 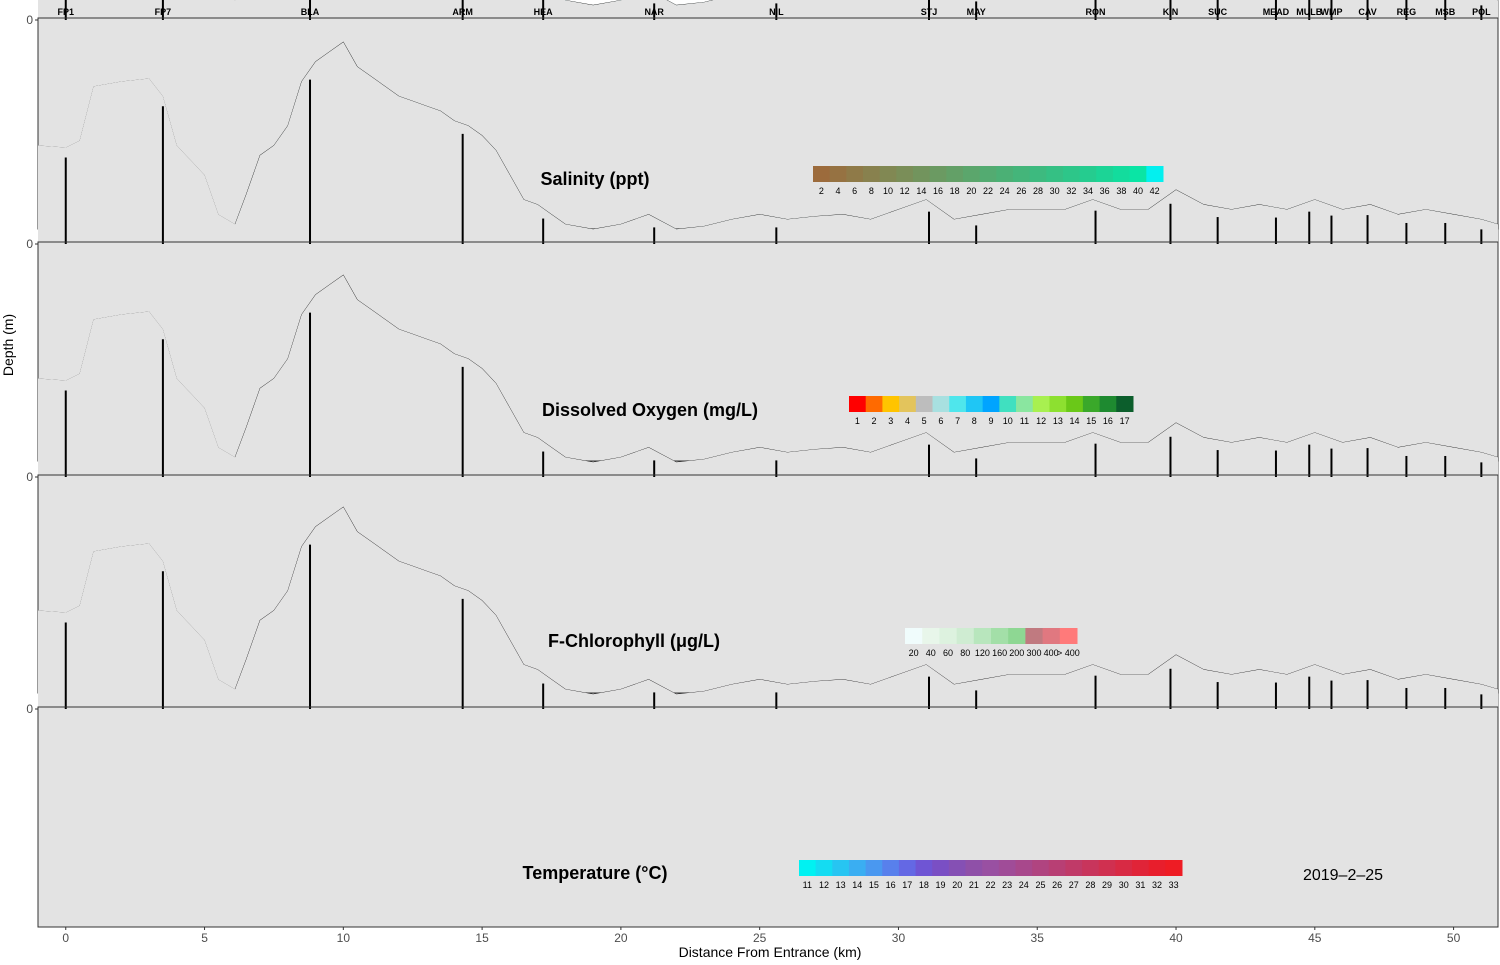 What do you see at coordinates (544, 12) in the screenshot?
I see `station-label: HEA` at bounding box center [544, 12].